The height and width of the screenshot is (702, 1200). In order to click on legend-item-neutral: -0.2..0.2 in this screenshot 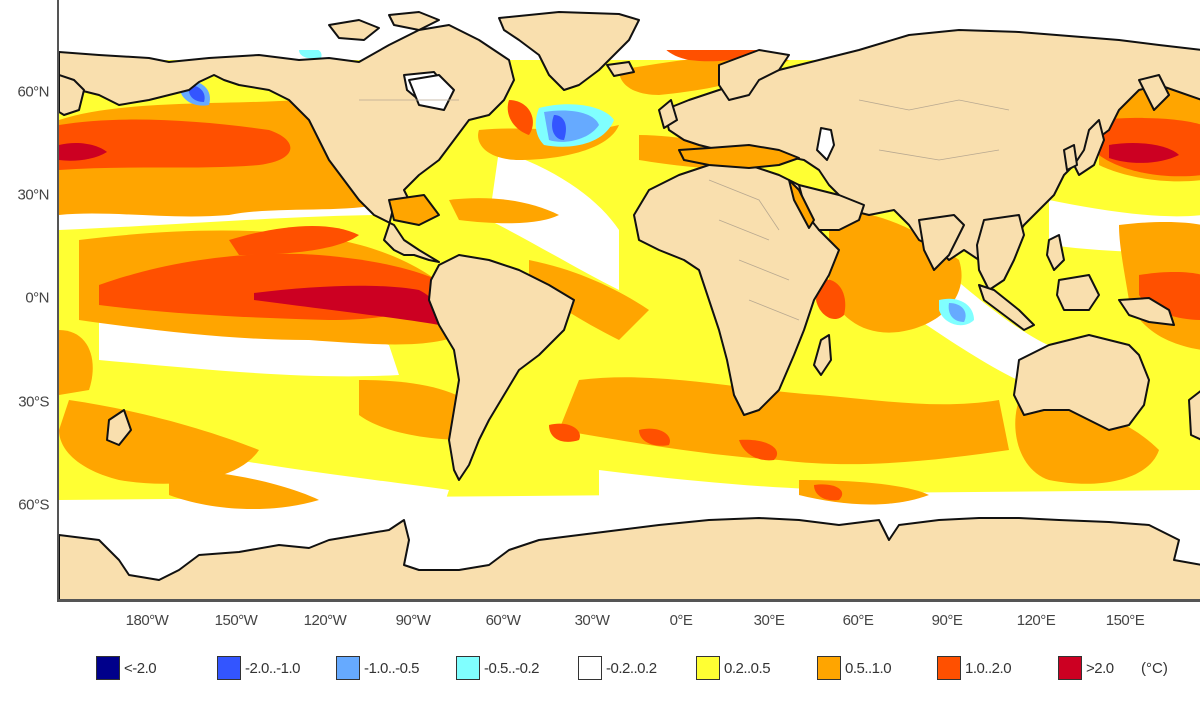, I will do `click(617, 668)`.